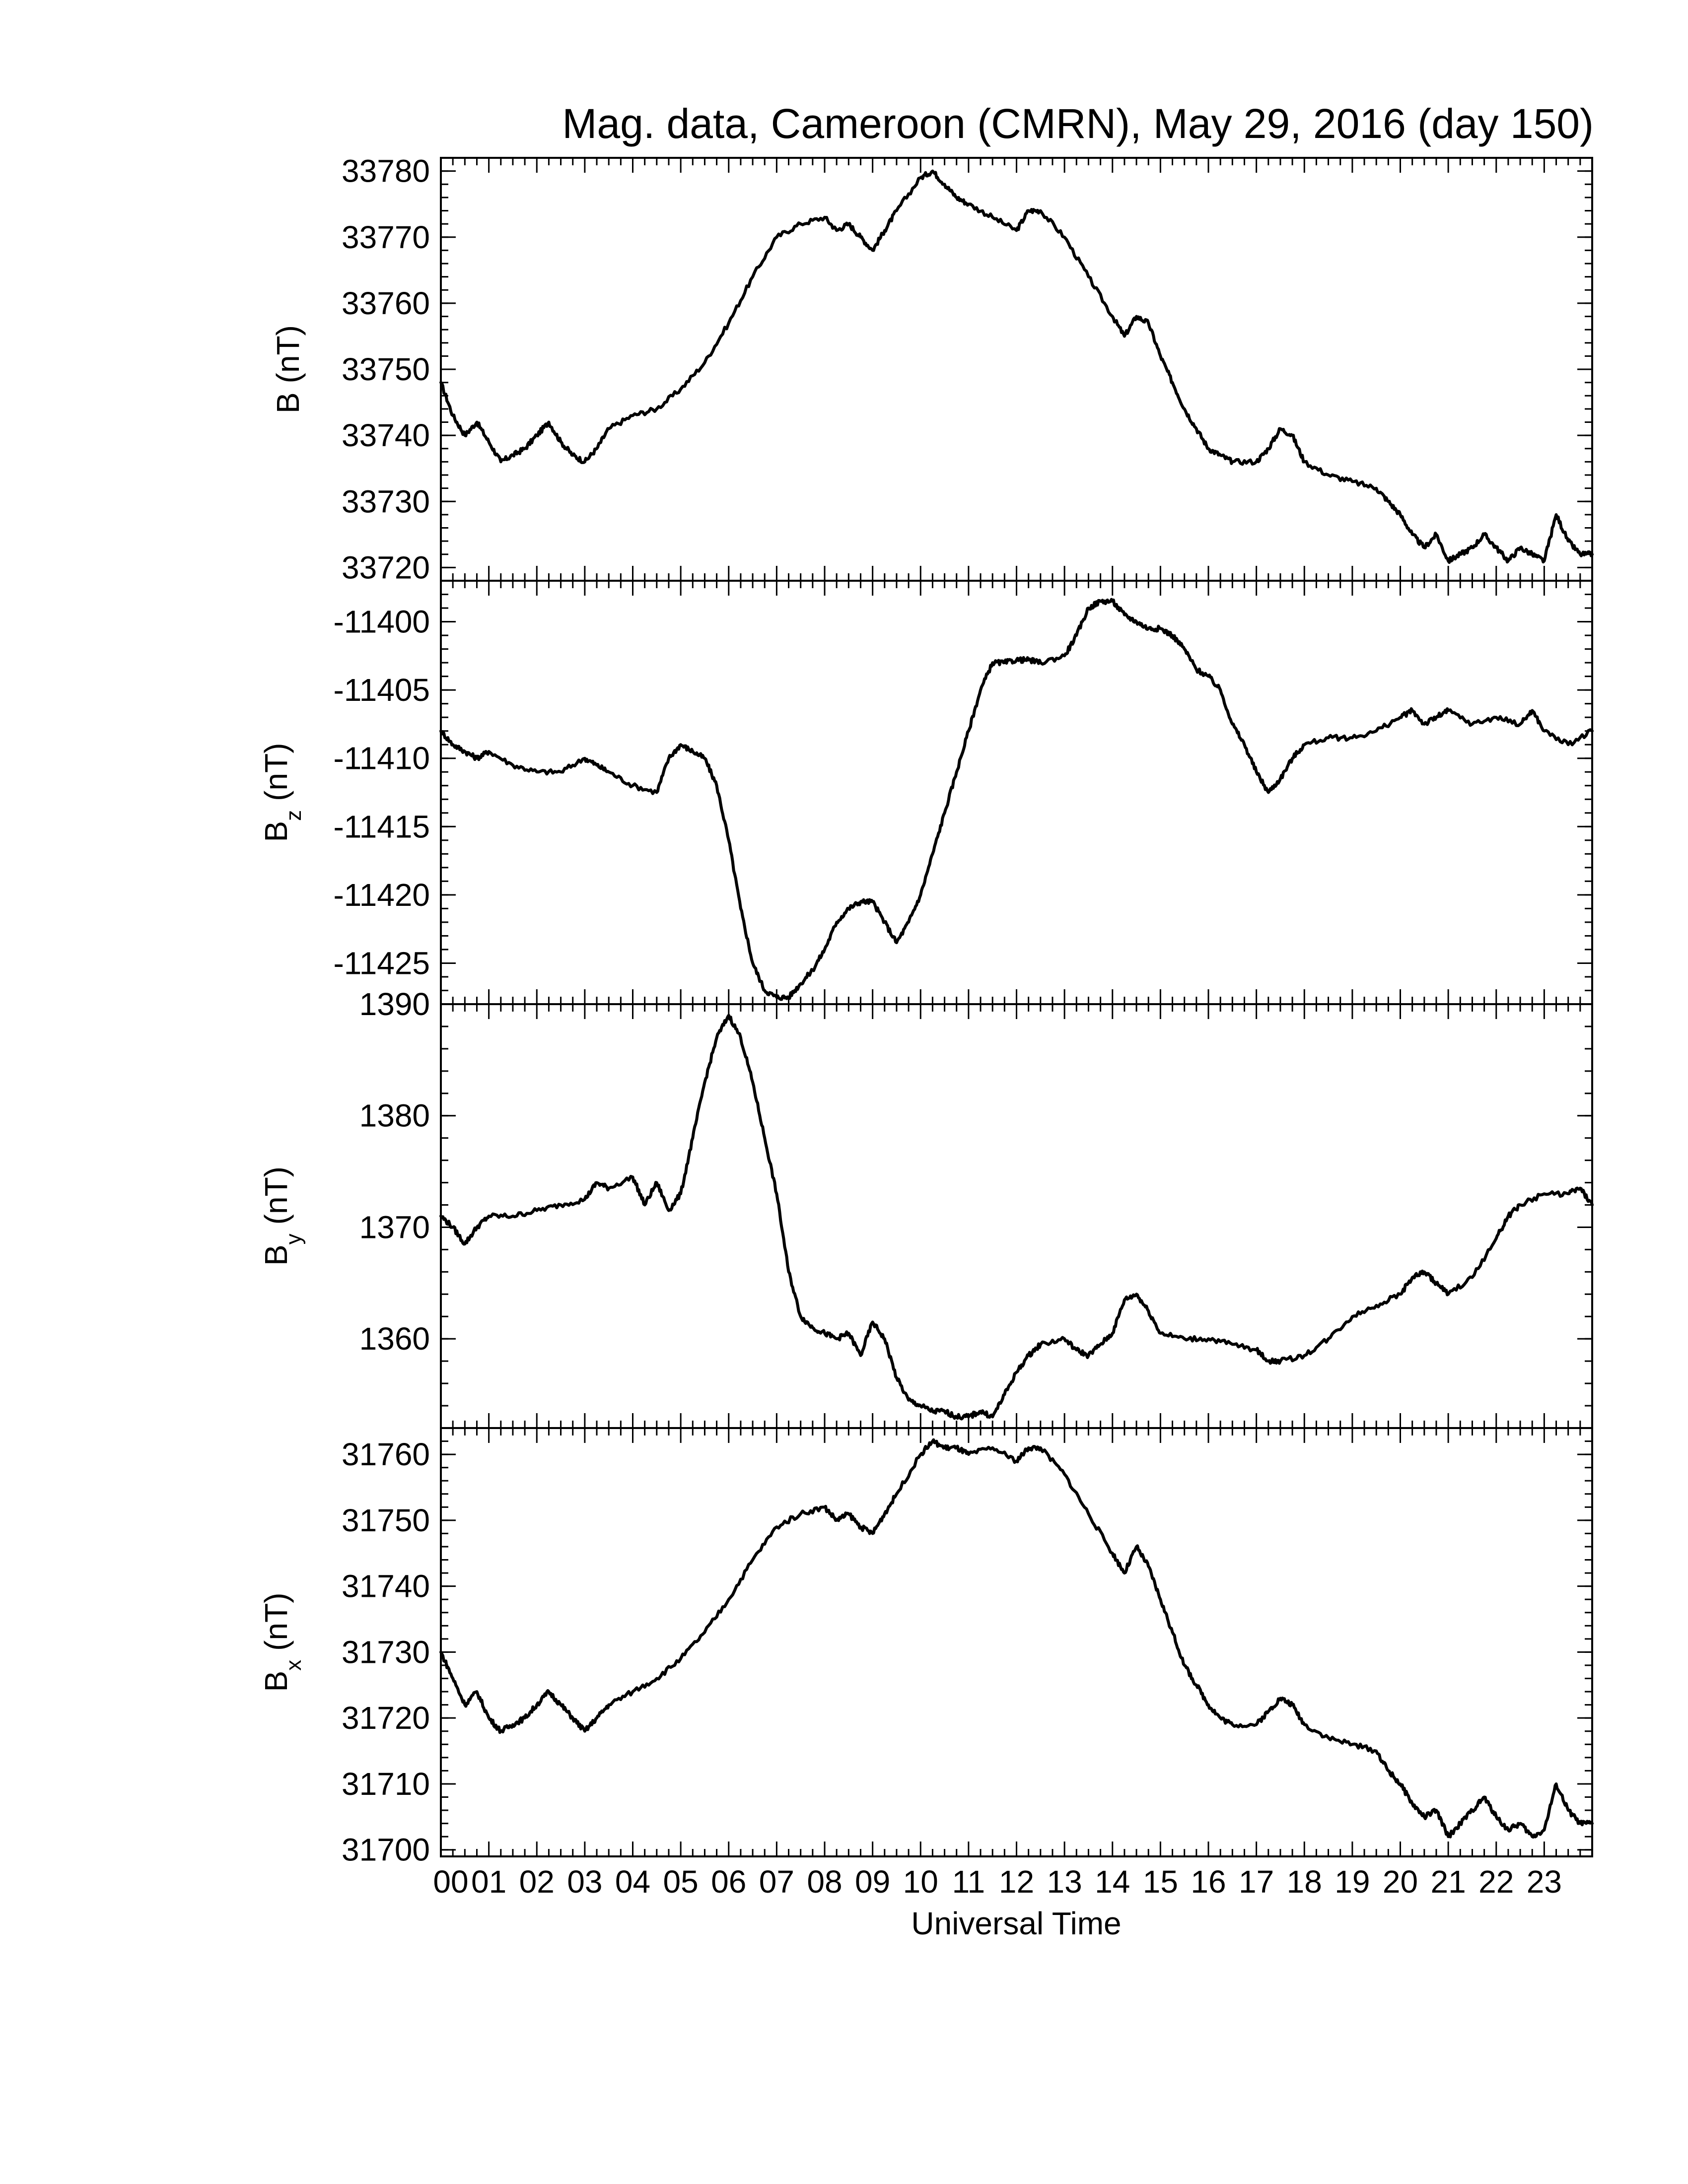 The width and height of the screenshot is (1688, 2184). Describe the element at coordinates (920, 1882) in the screenshot. I see `x-tick-label: 10` at that location.